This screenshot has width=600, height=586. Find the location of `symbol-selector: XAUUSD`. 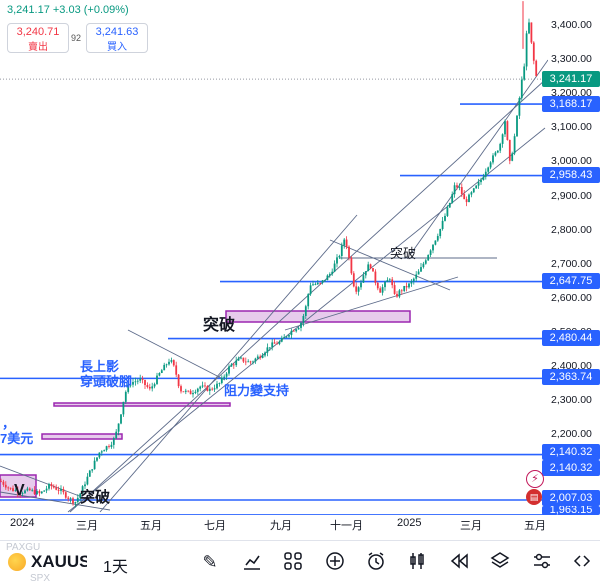

symbol-selector: XAUUSD is located at coordinates (59, 561).